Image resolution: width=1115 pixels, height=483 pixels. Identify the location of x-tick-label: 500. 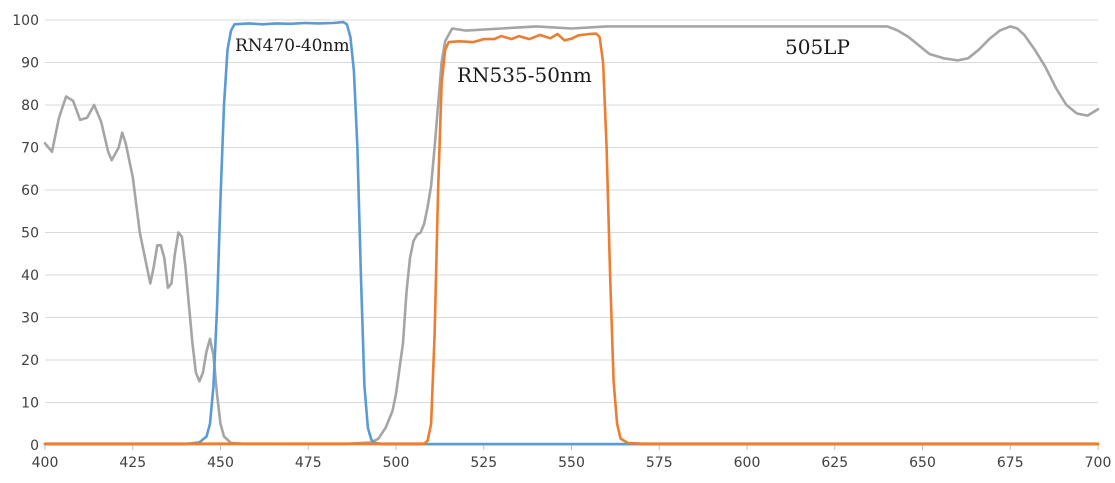
(396, 463).